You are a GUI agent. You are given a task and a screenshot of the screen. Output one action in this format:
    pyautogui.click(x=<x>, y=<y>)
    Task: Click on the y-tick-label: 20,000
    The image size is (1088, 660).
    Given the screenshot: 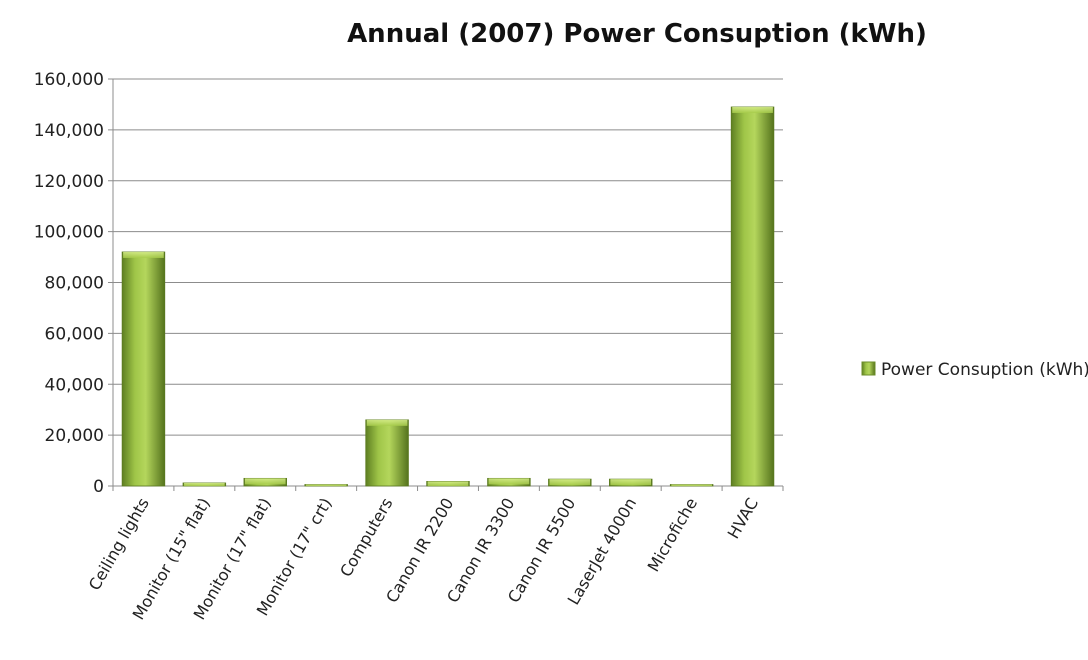 What is the action you would take?
    pyautogui.click(x=74, y=436)
    